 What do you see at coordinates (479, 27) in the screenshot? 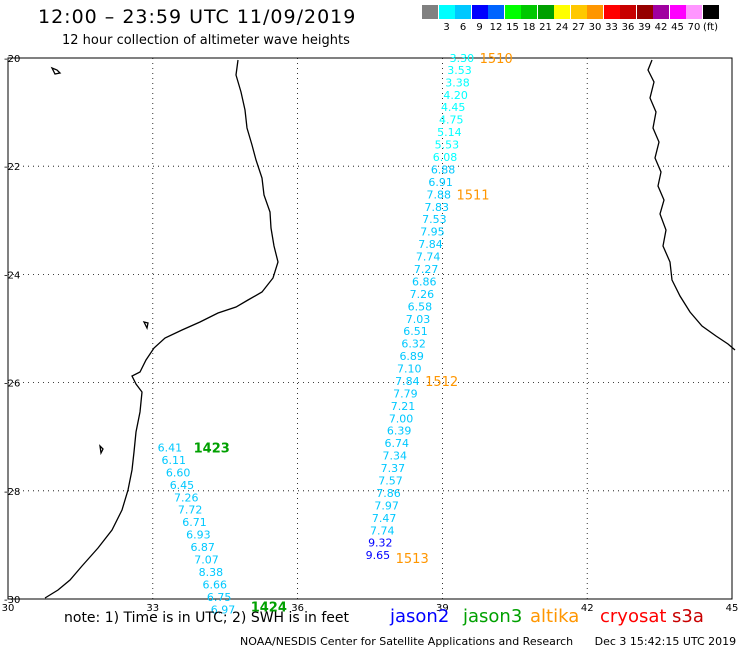
I see `scale-label: 9` at bounding box center [479, 27].